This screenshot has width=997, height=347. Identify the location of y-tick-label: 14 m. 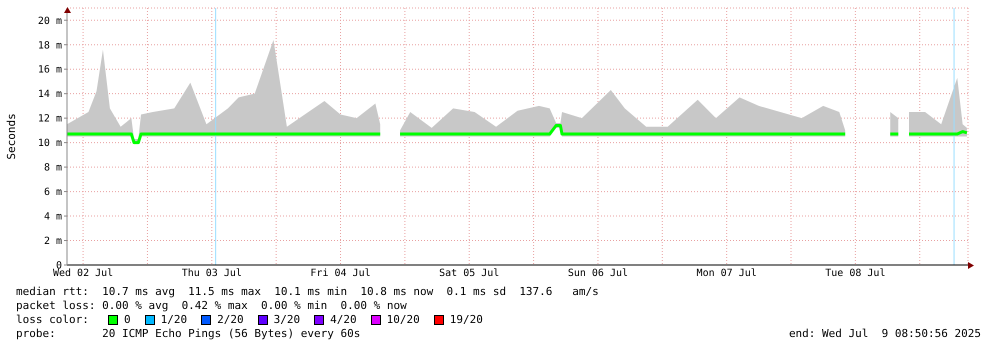
(50, 94).